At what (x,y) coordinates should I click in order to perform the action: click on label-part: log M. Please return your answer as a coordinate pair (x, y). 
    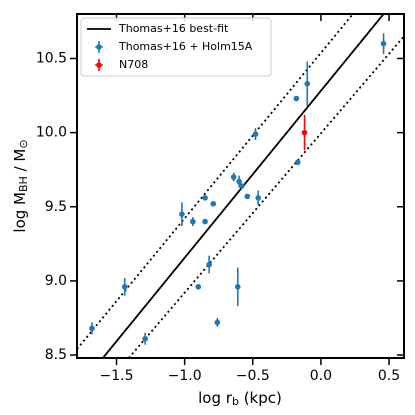
    Looking at the image, I should click on (20, 212).